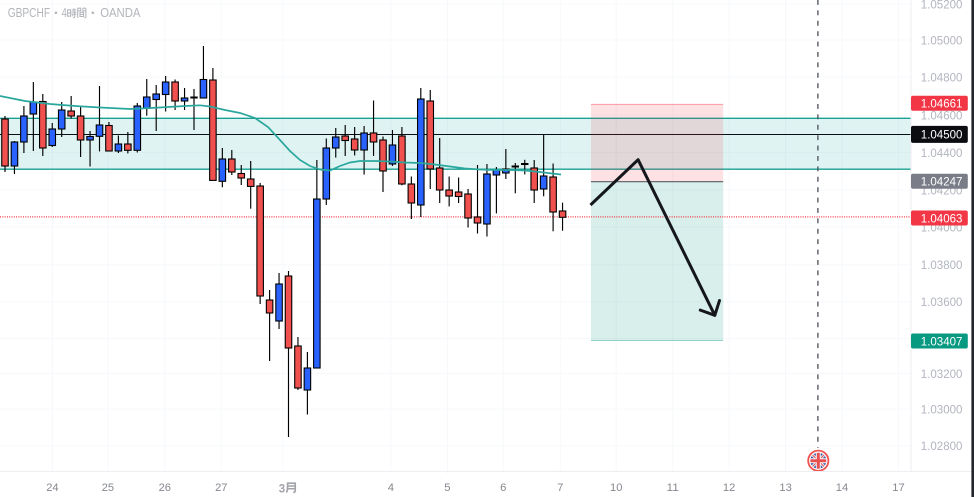 The height and width of the screenshot is (497, 974). What do you see at coordinates (942, 374) in the screenshot?
I see `svg-text: 1.03200` at bounding box center [942, 374].